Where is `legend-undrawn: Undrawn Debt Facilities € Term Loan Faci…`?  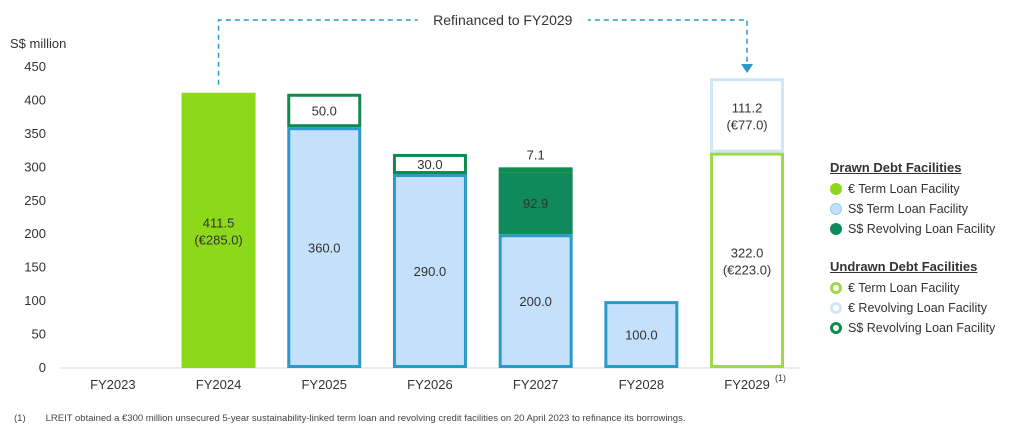 legend-undrawn: Undrawn Debt Facilities € Term Loan Faci… is located at coordinates (912, 298).